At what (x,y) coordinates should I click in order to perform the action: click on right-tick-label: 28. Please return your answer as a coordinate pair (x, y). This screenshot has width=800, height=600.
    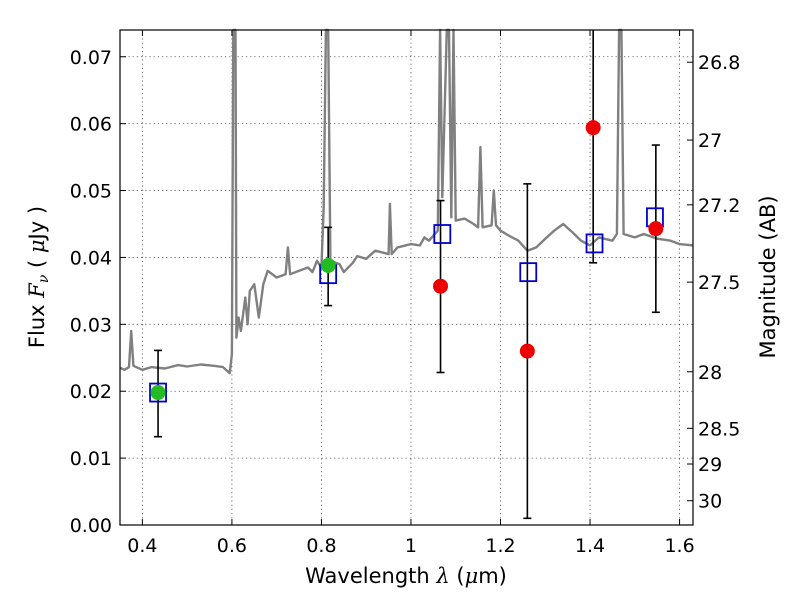
    Looking at the image, I should click on (710, 373).